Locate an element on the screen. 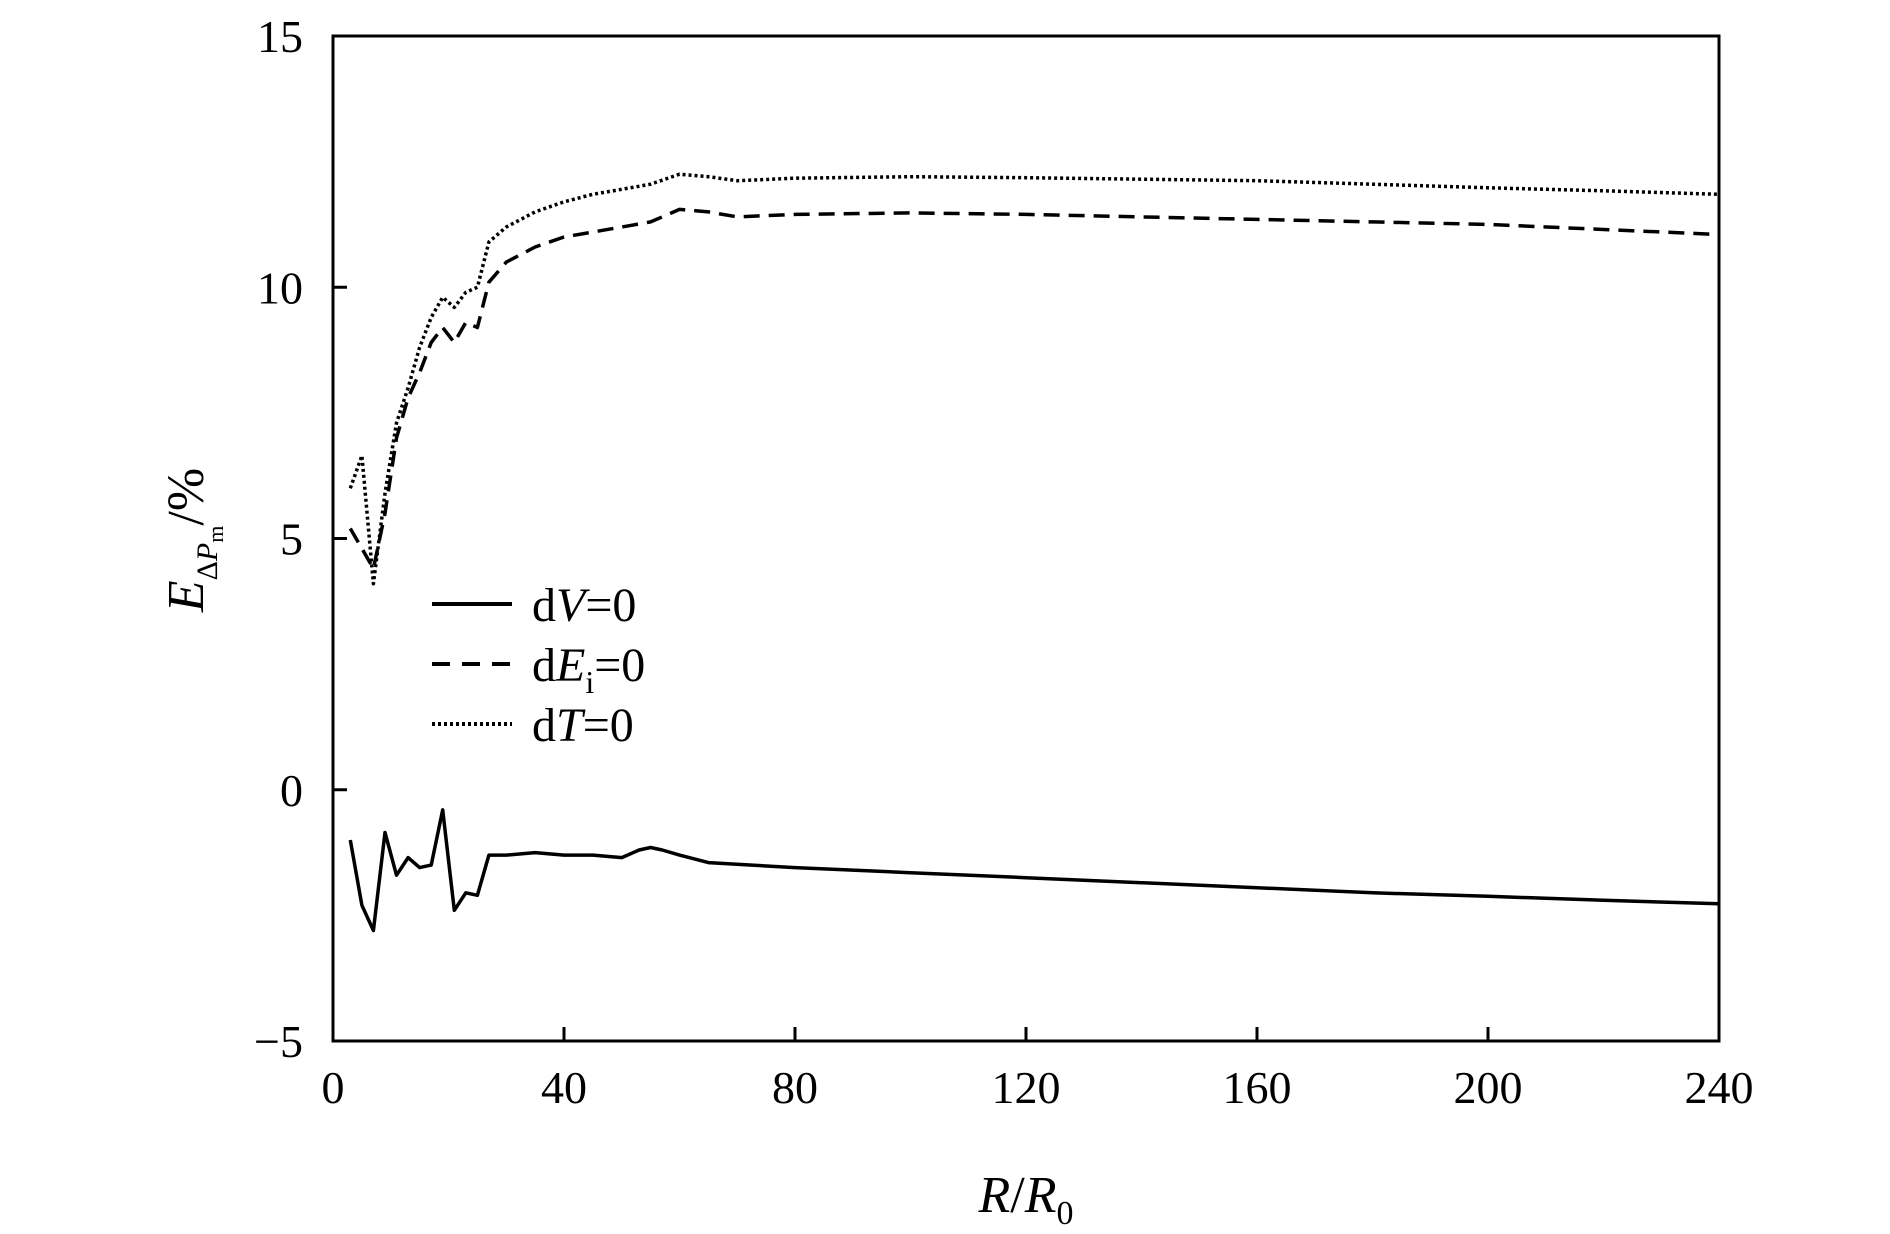 This screenshot has width=1890, height=1234. y-tick-label-0: −5 is located at coordinates (278, 1041).